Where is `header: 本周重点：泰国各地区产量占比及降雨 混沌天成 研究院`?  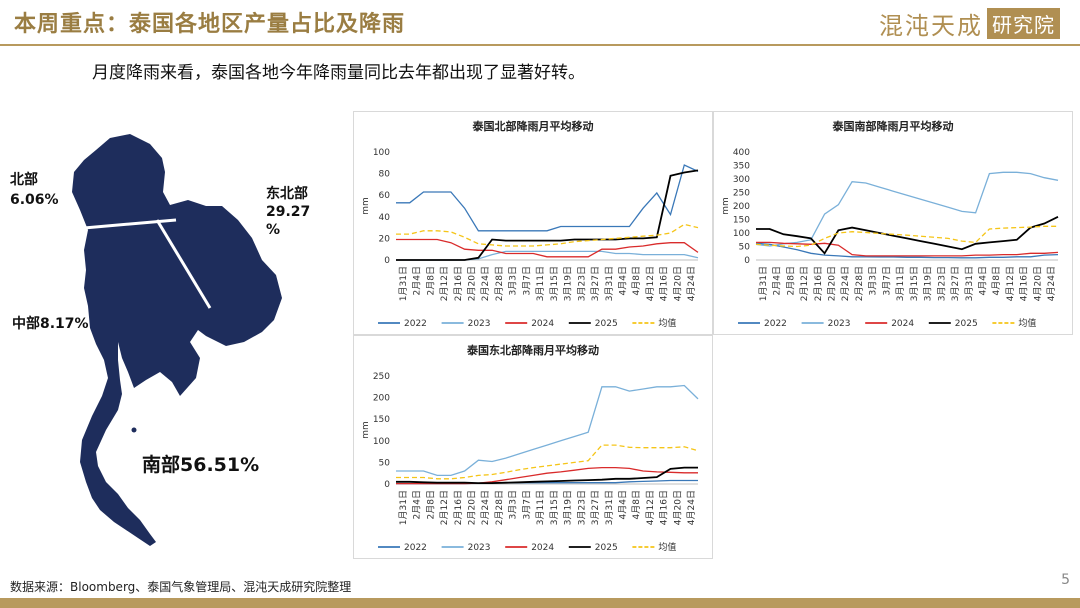
header: 本周重点：泰国各地区产量占比及降雨 混沌天成 研究院 is located at coordinates (540, 22).